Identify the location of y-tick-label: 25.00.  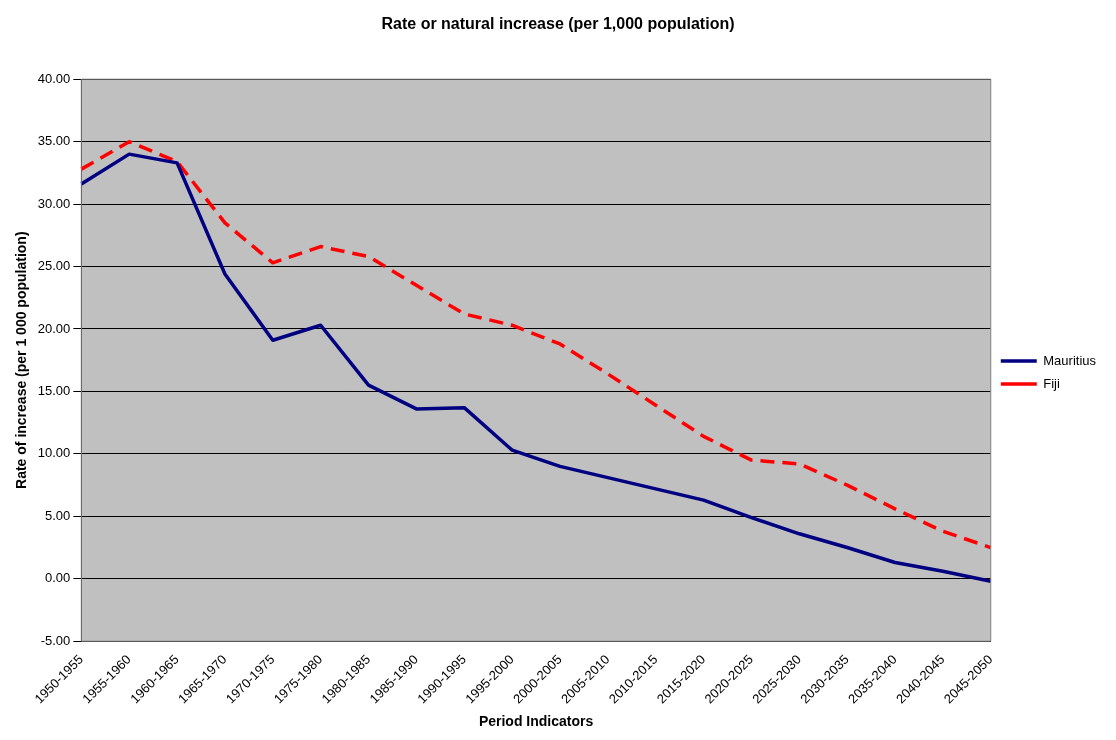
(54, 266).